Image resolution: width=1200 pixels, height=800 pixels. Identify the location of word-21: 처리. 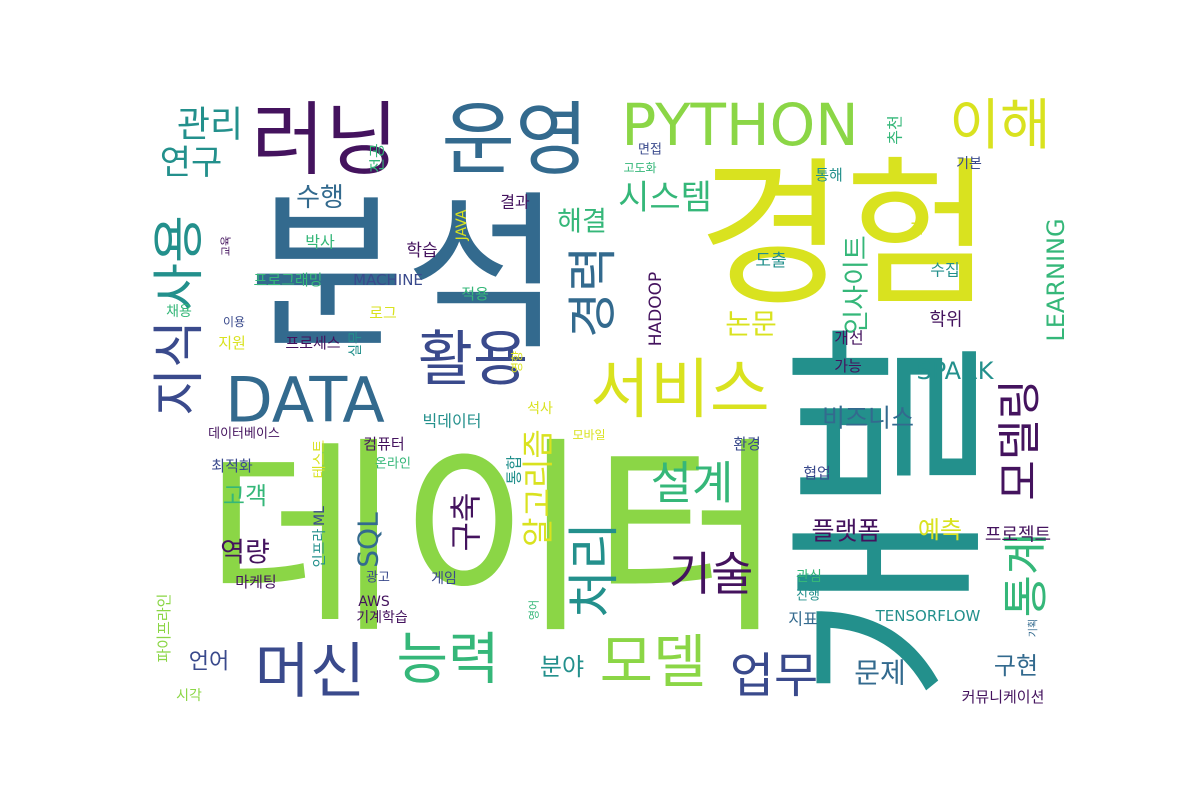
(595, 570).